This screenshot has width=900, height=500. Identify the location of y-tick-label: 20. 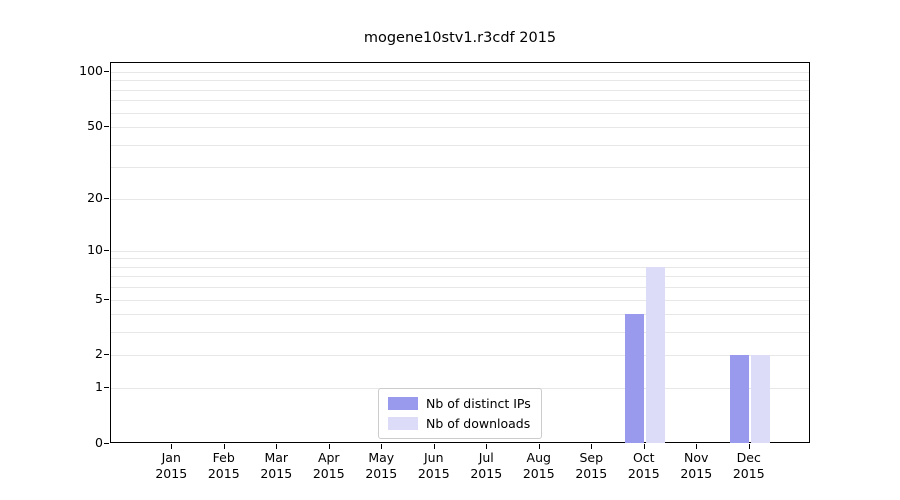
(95, 197).